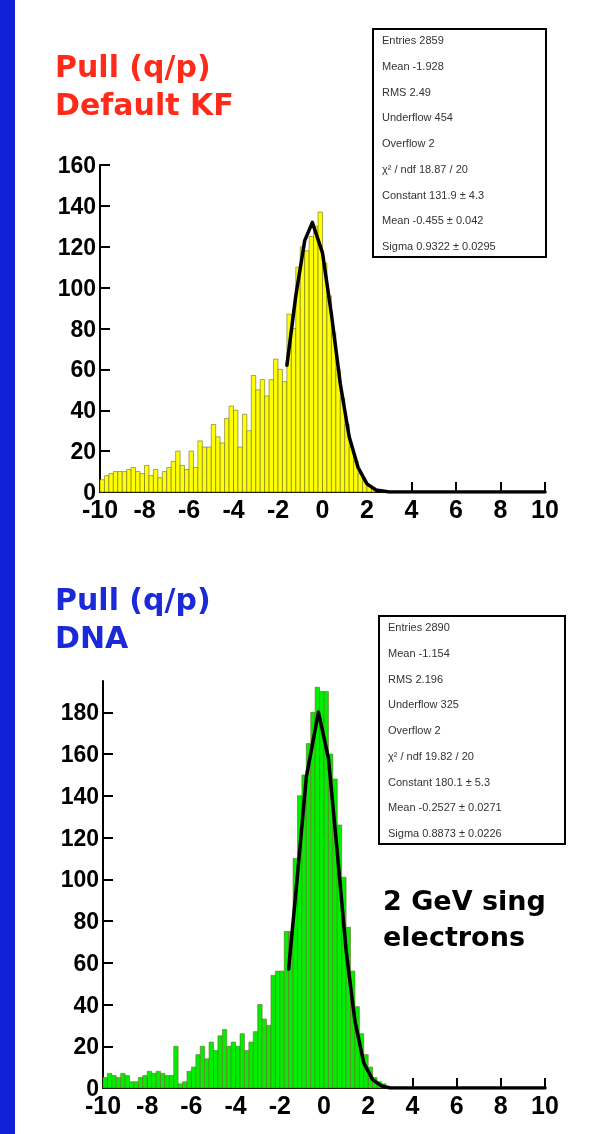 The image size is (605, 1134). What do you see at coordinates (424, 704) in the screenshot?
I see `annotation: Underflow 325` at bounding box center [424, 704].